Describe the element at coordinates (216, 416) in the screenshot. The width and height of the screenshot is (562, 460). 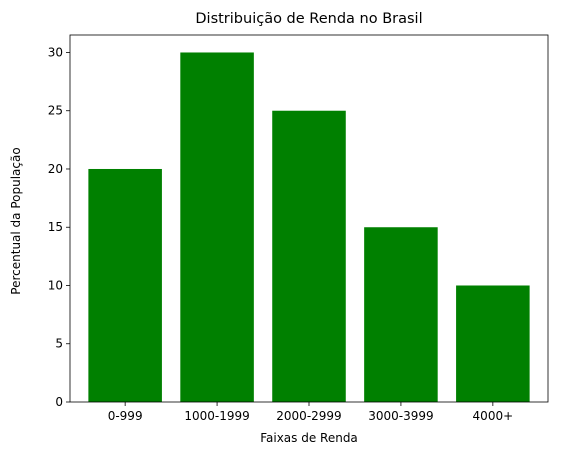
I see `x-tick-label: 1000-1999` at that location.